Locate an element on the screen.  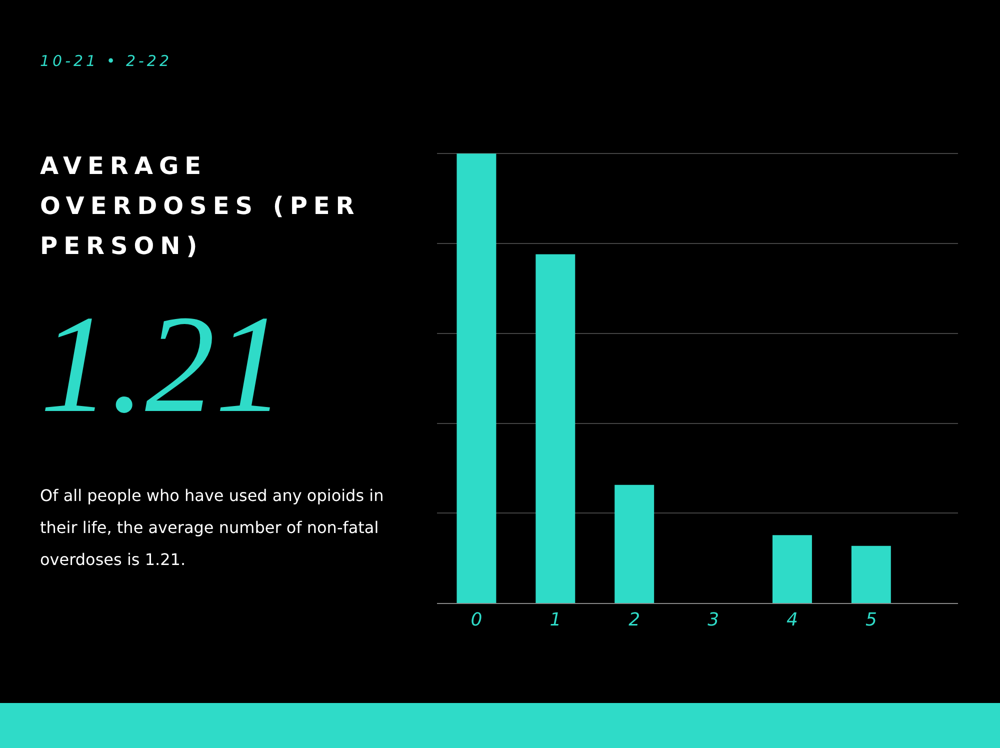
text: Of all people who have used any opioids in their life, the average number of non-fatal overdoses is 1.21. is located at coordinates (212, 528).